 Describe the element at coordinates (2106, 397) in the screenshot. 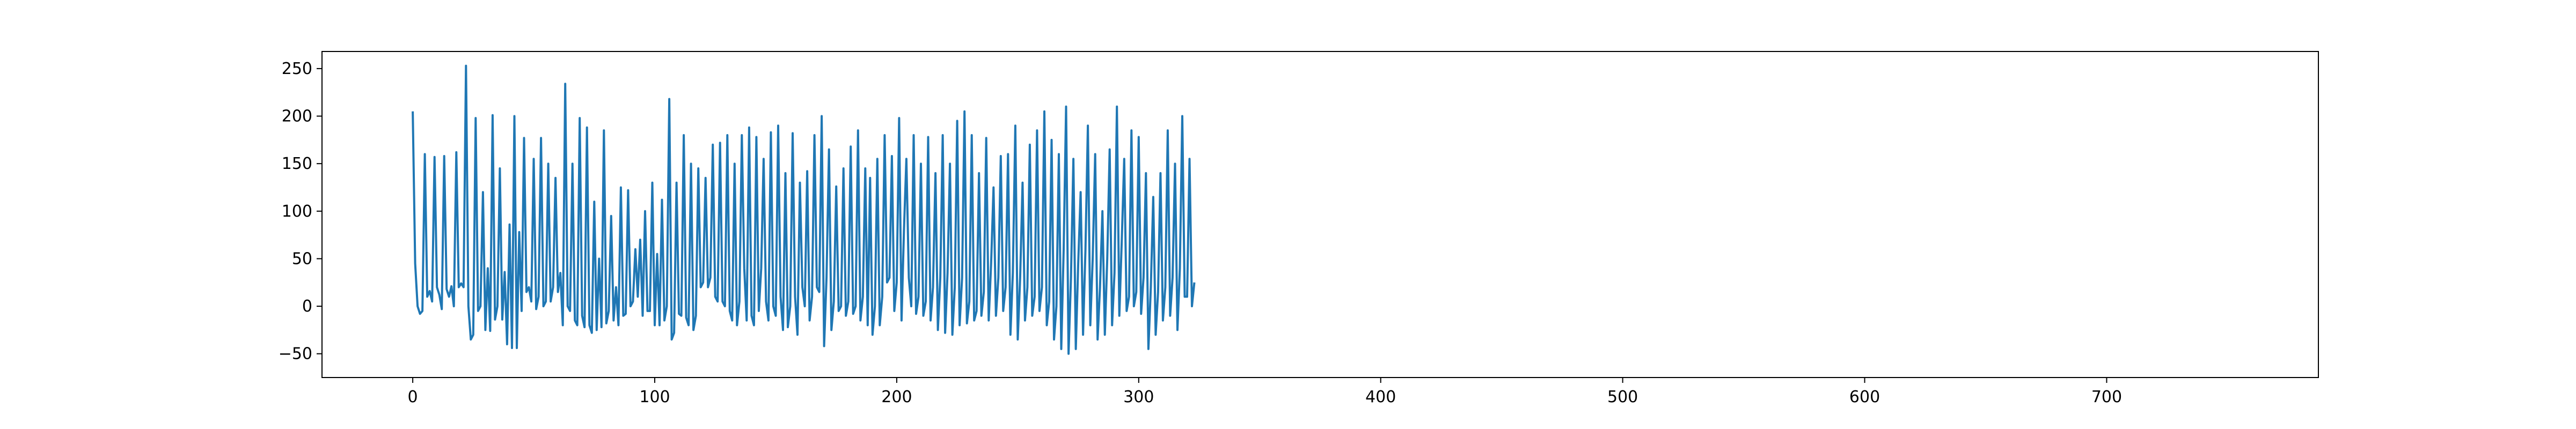

I see `x-tick-label: 700` at that location.